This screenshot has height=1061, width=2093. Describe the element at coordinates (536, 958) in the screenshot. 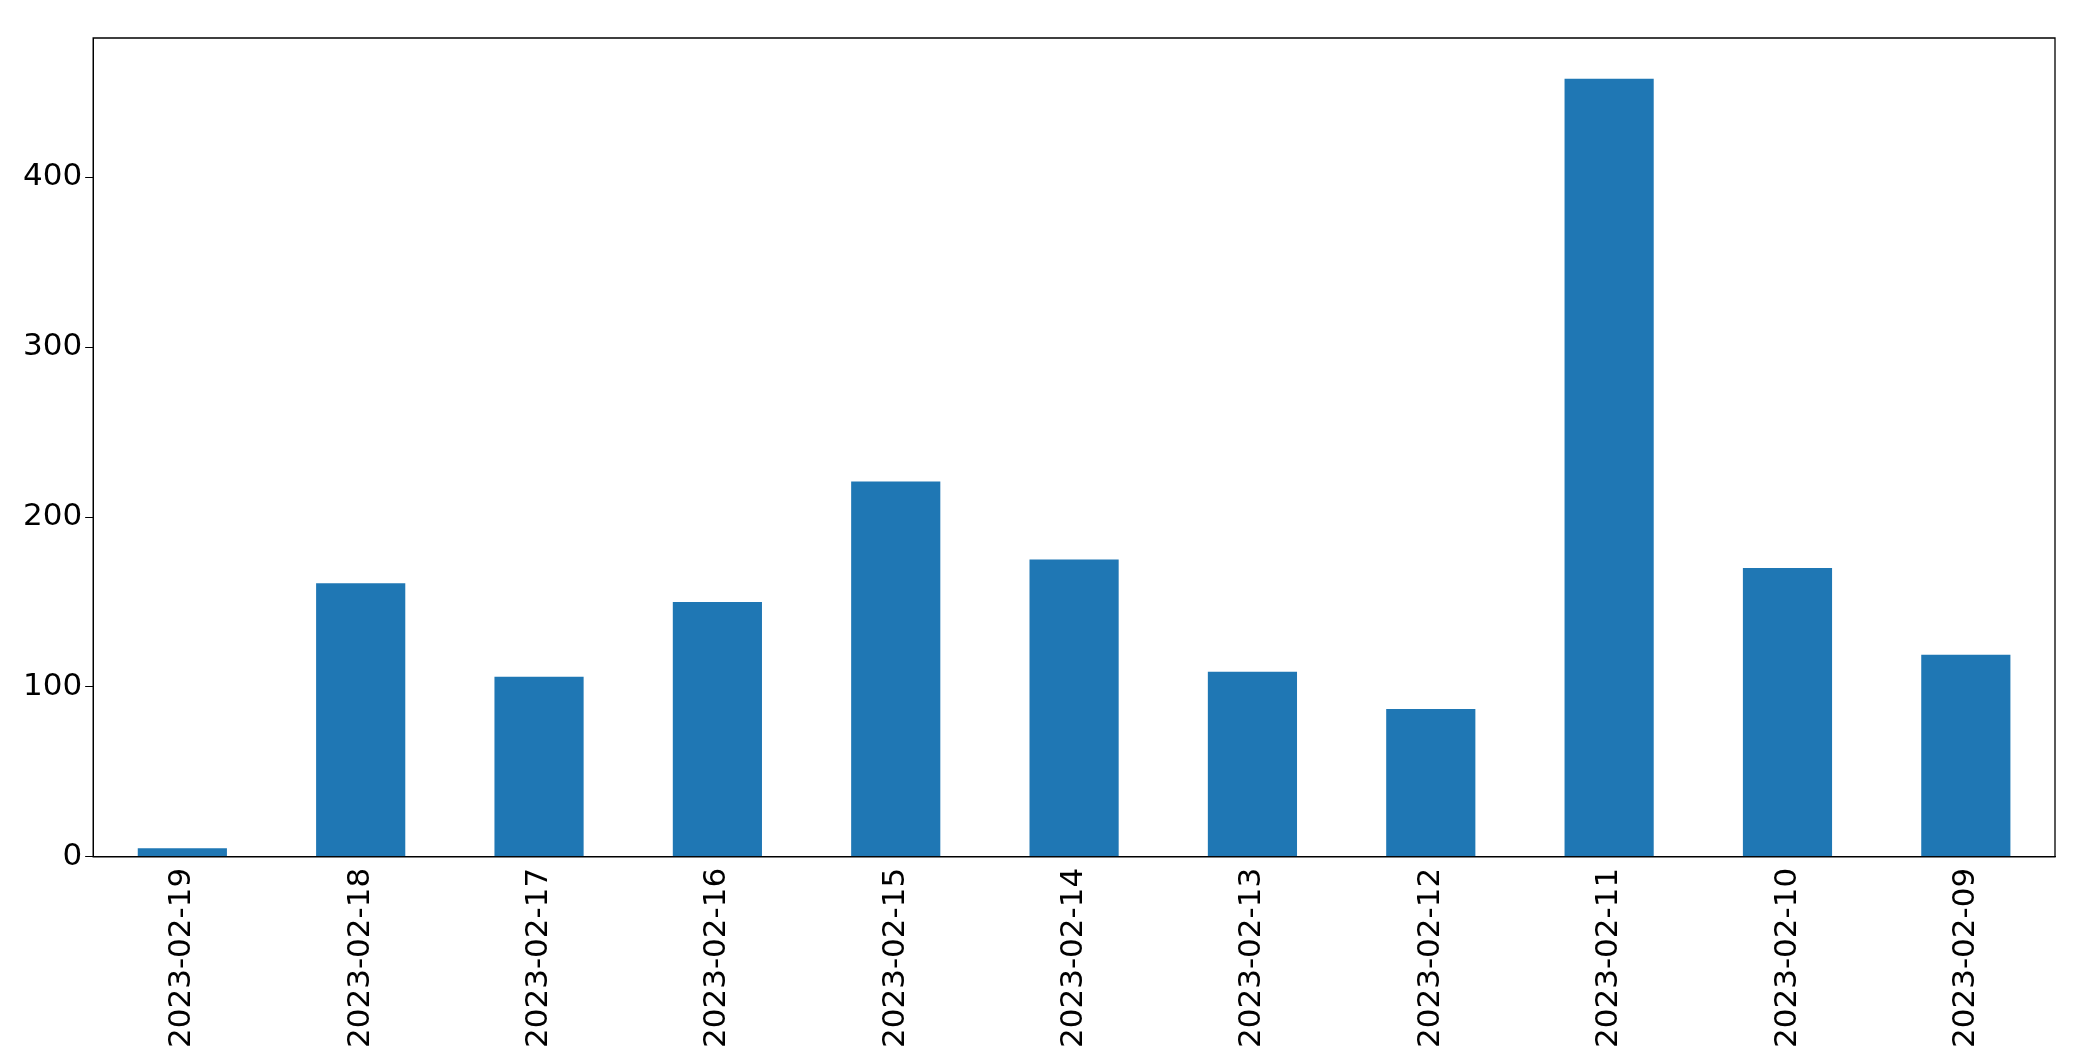

I see `x-tick-label: 2023-02-17` at that location.